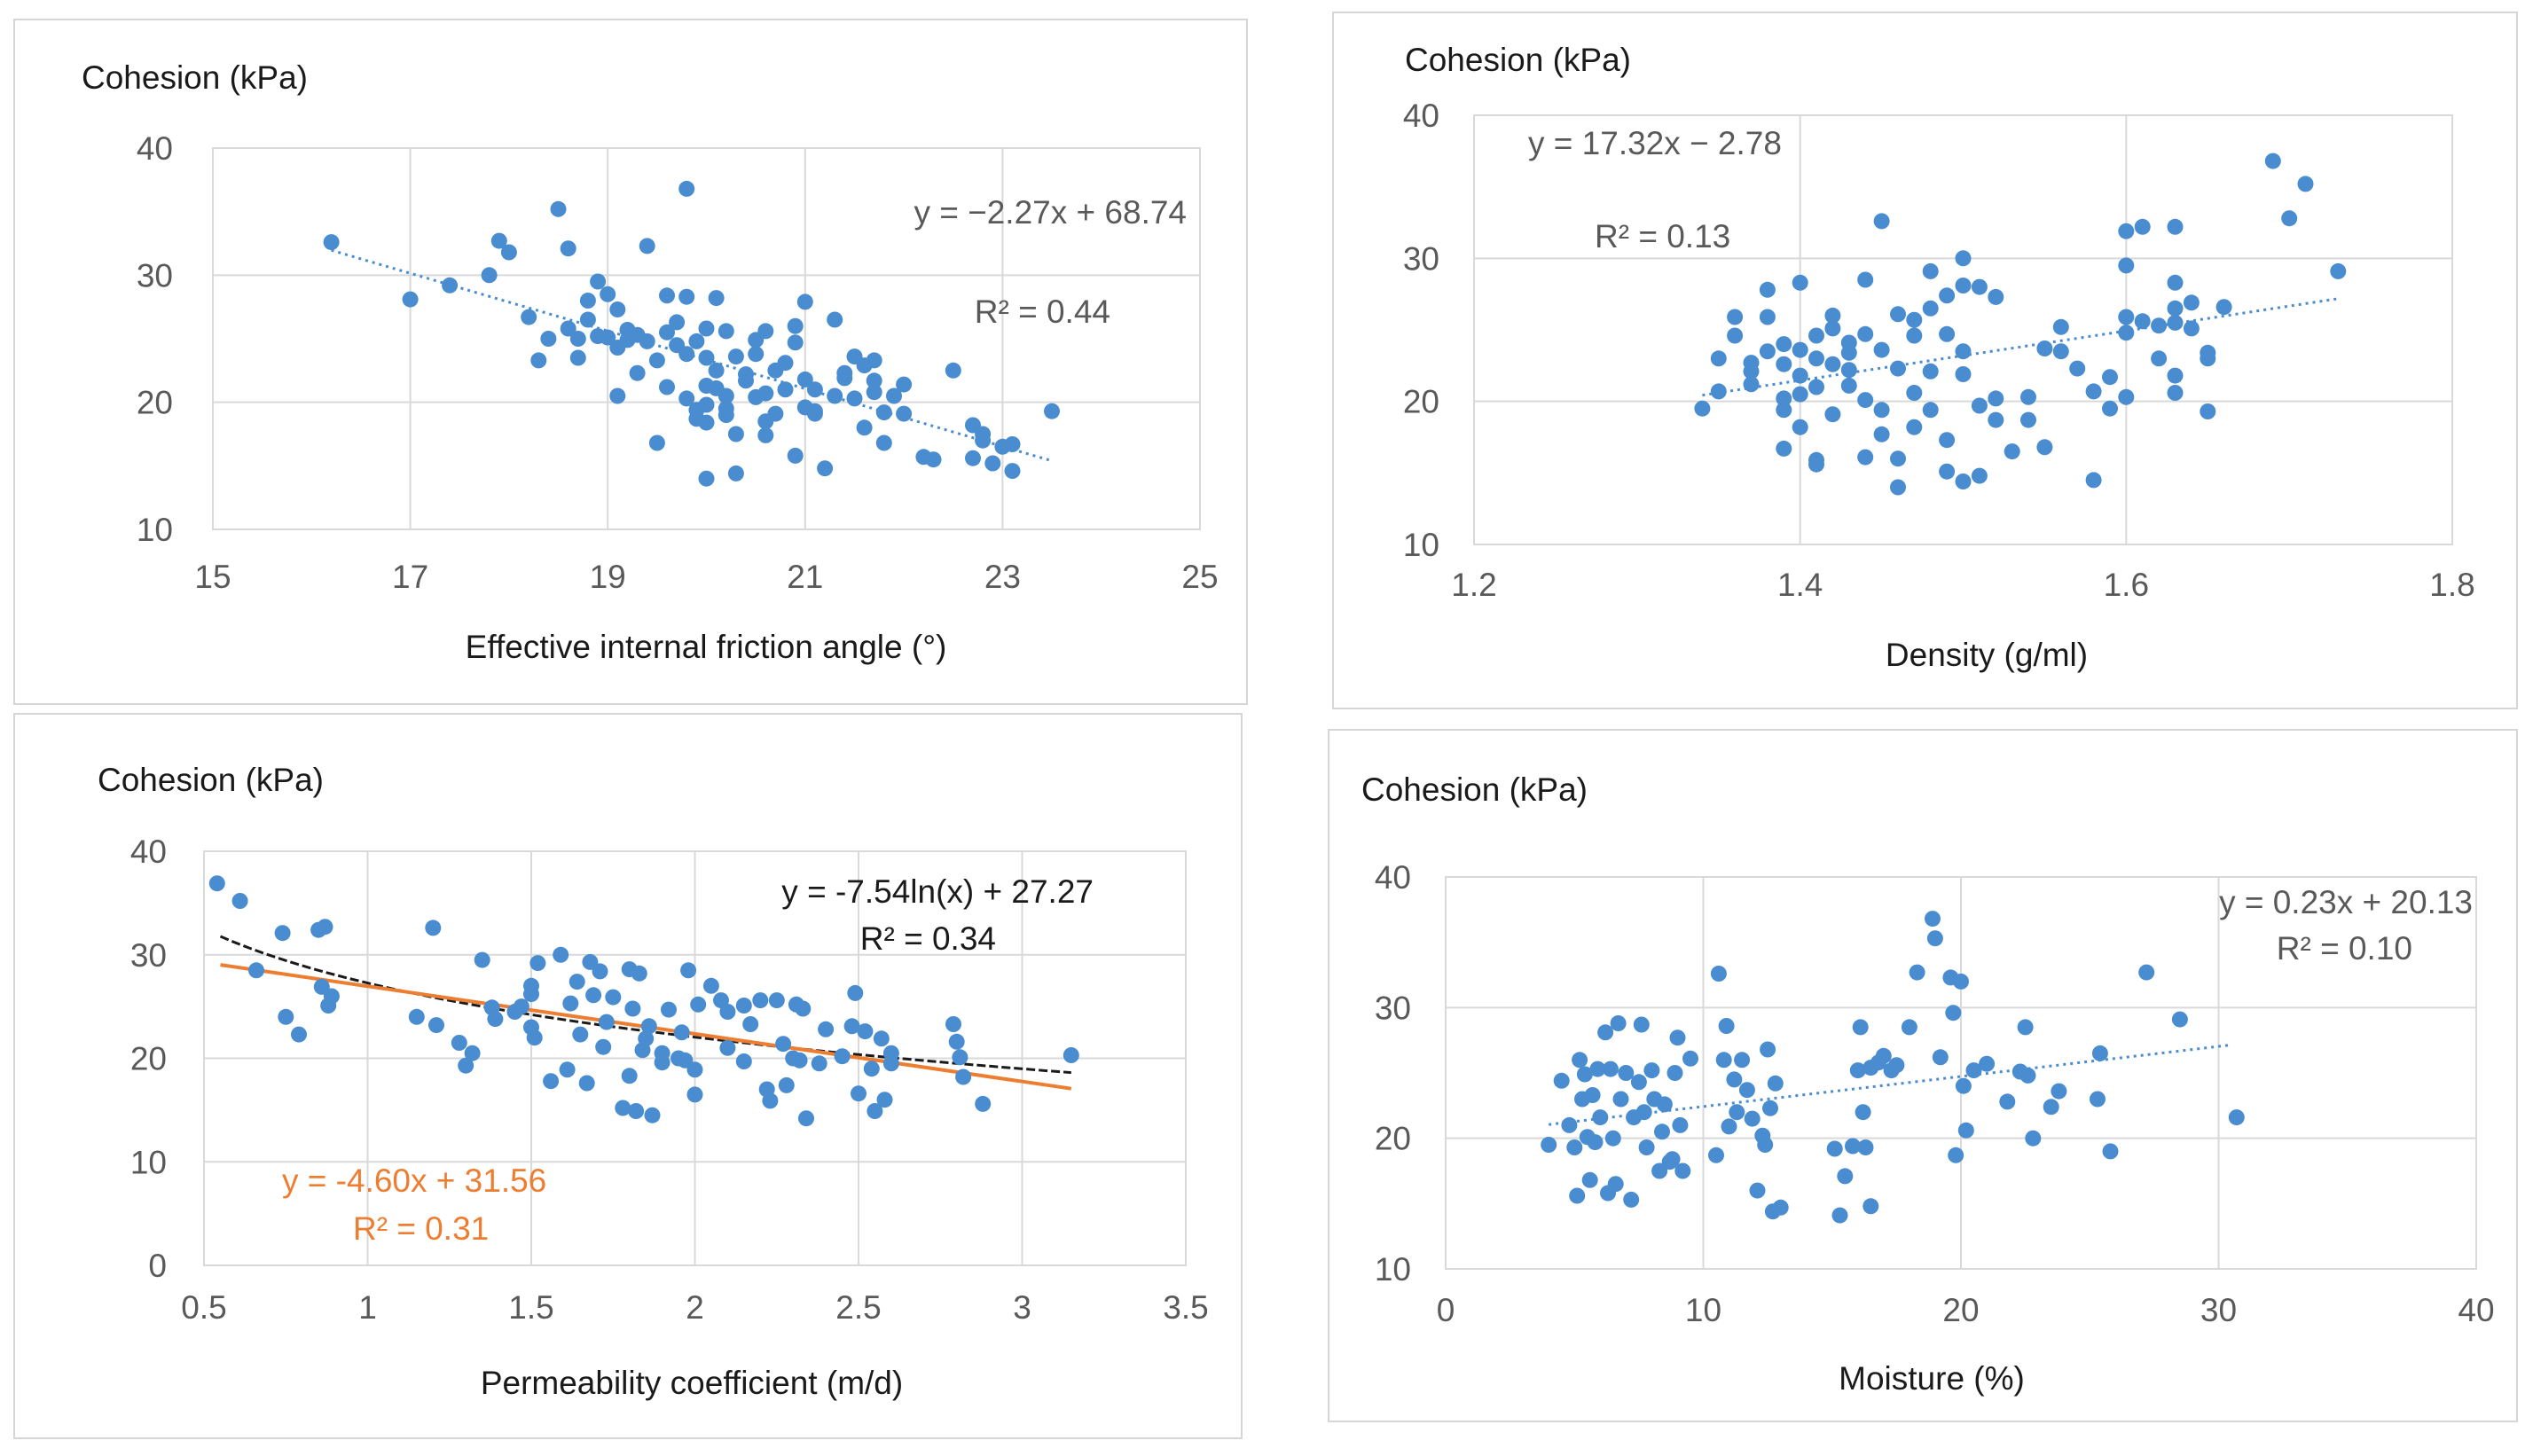 The image size is (2533, 1456). I want to click on x-tick-label: 3, so click(1022, 1307).